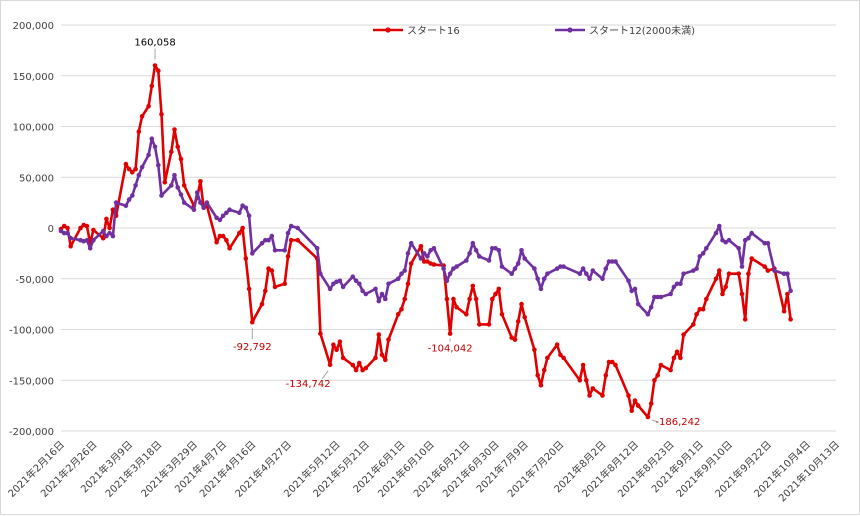  What do you see at coordinates (325, 375) in the screenshot?
I see `annotation-leader` at bounding box center [325, 375].